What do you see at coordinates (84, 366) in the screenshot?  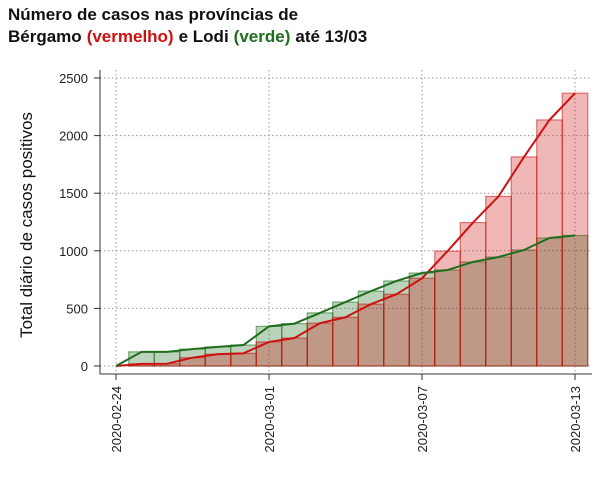 I see `y-tick-label: 0` at bounding box center [84, 366].